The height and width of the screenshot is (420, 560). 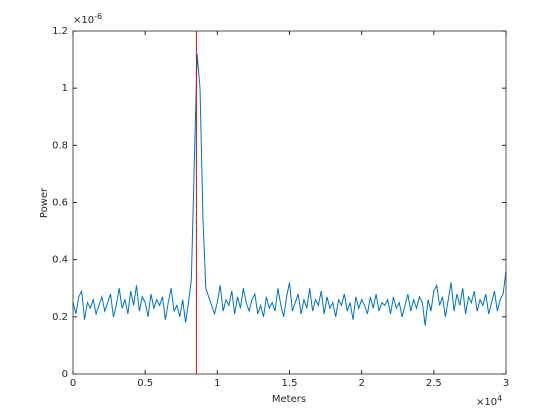 I want to click on y-tick-label: 1, so click(x=65, y=88).